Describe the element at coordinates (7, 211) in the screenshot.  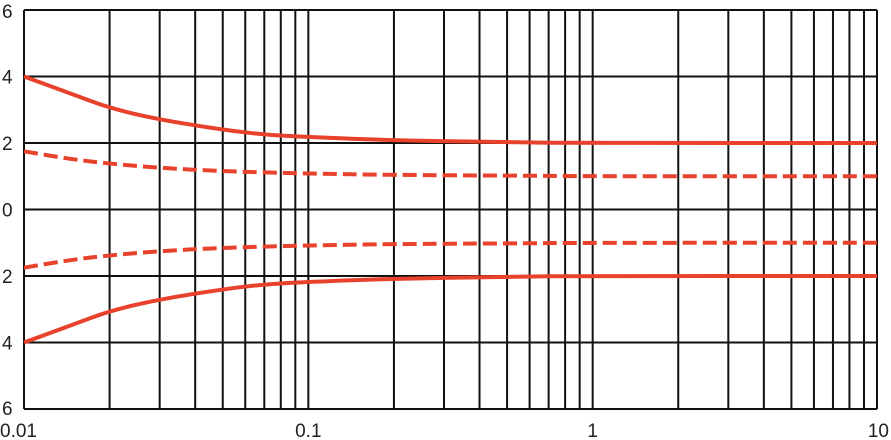
I see `y-tick-label: 0` at that location.